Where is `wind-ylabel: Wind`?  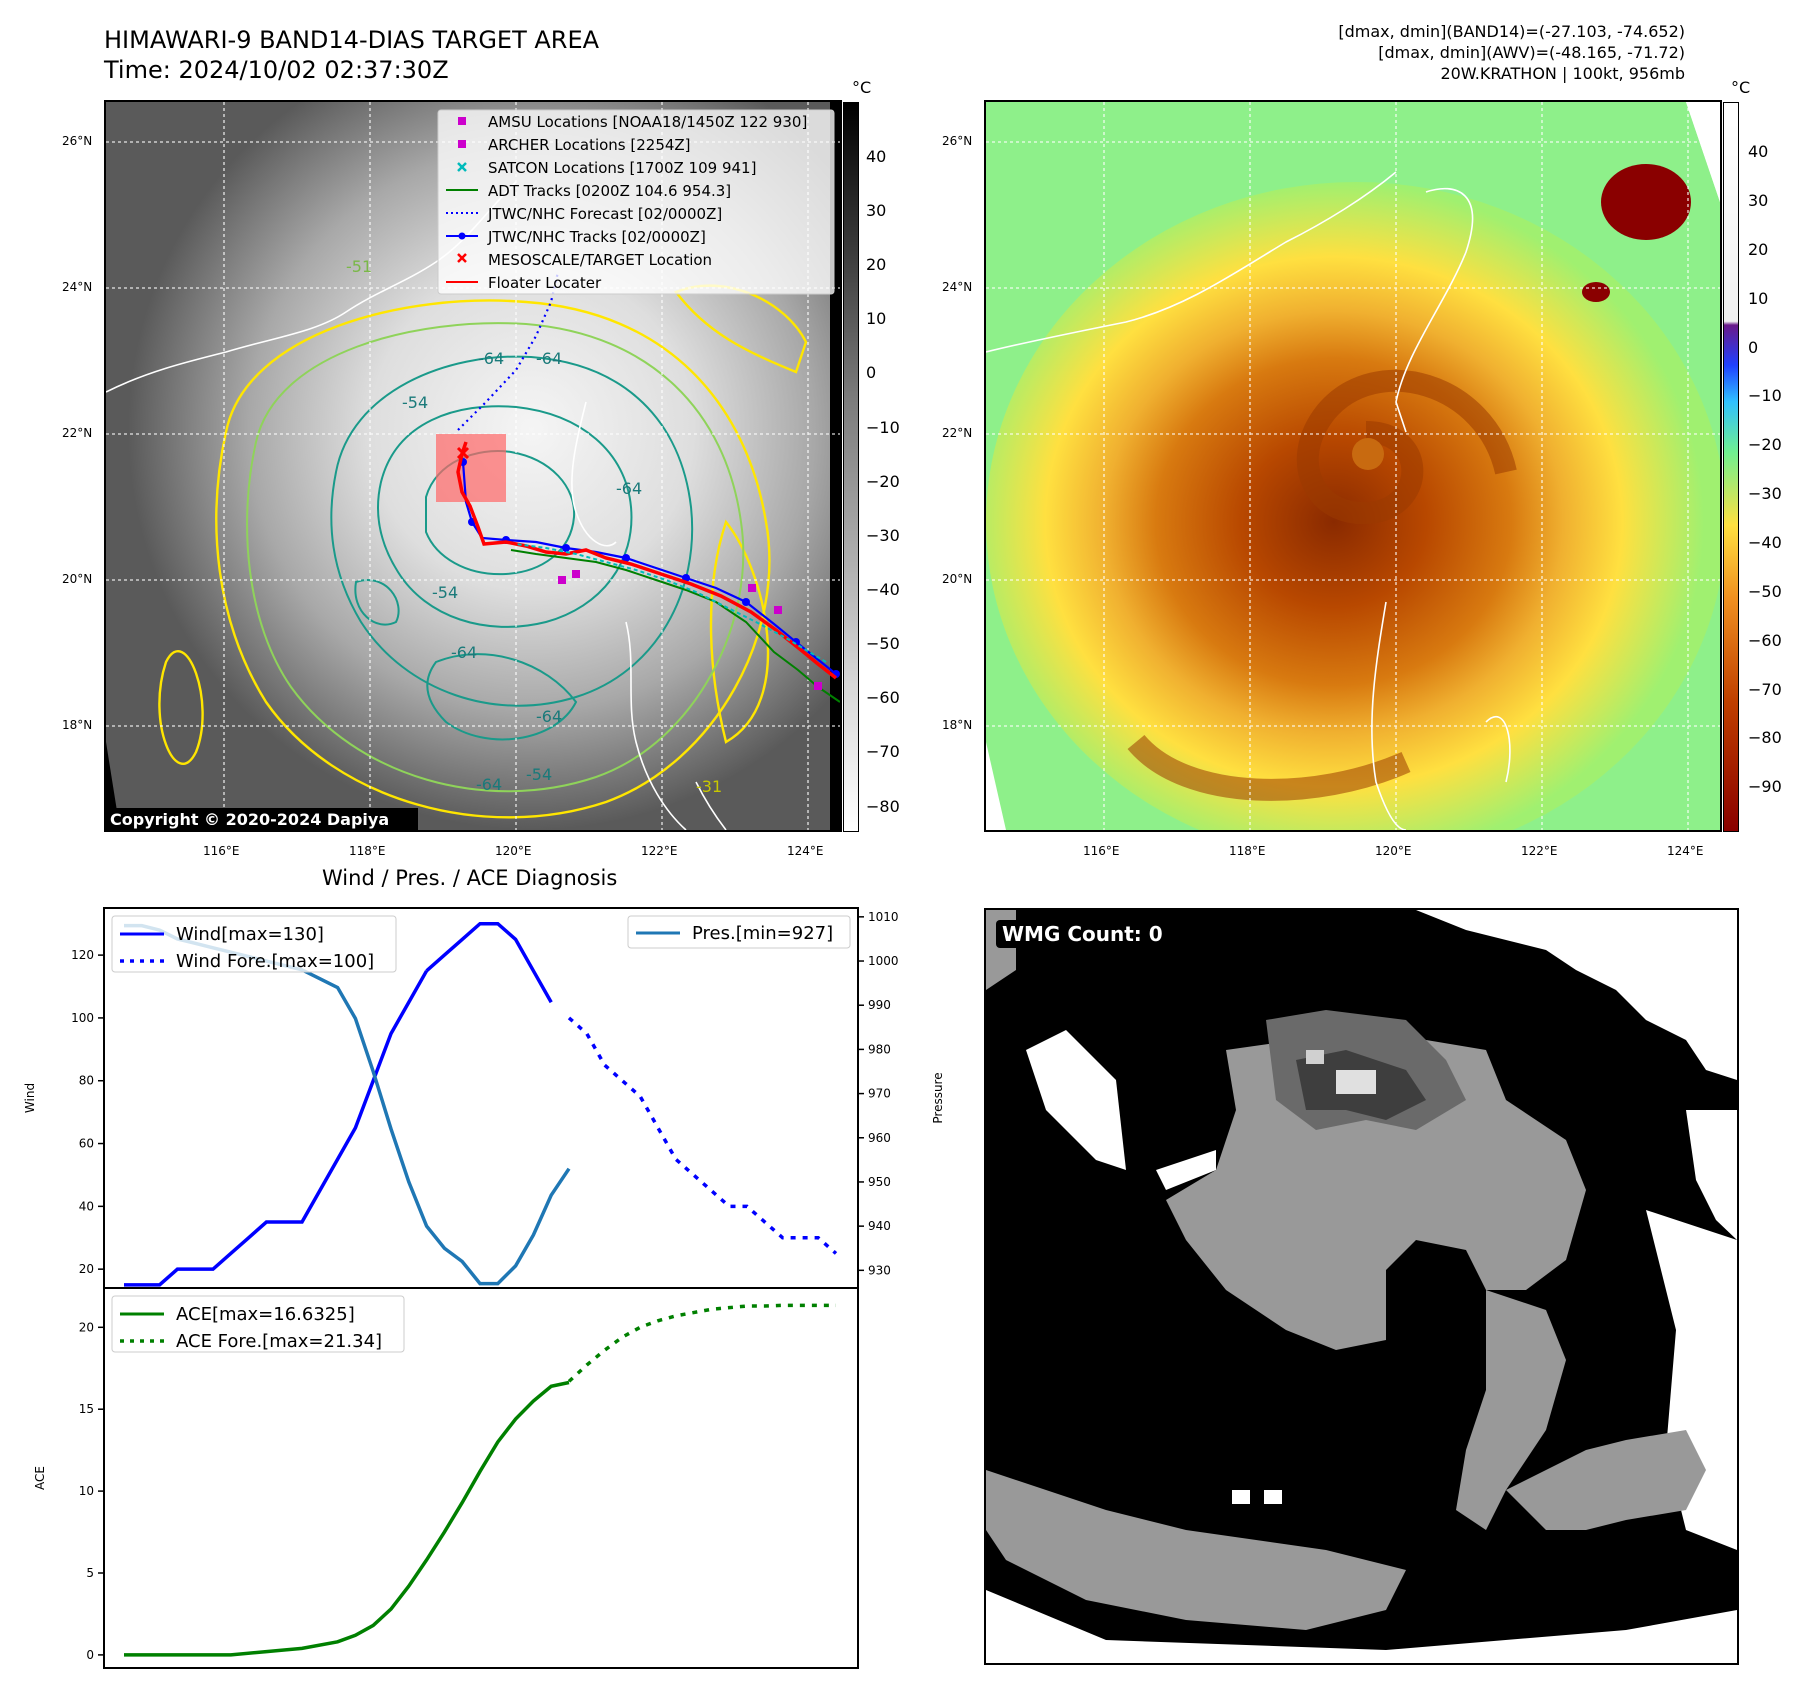
wind-ylabel: Wind is located at coordinates (30, 1098).